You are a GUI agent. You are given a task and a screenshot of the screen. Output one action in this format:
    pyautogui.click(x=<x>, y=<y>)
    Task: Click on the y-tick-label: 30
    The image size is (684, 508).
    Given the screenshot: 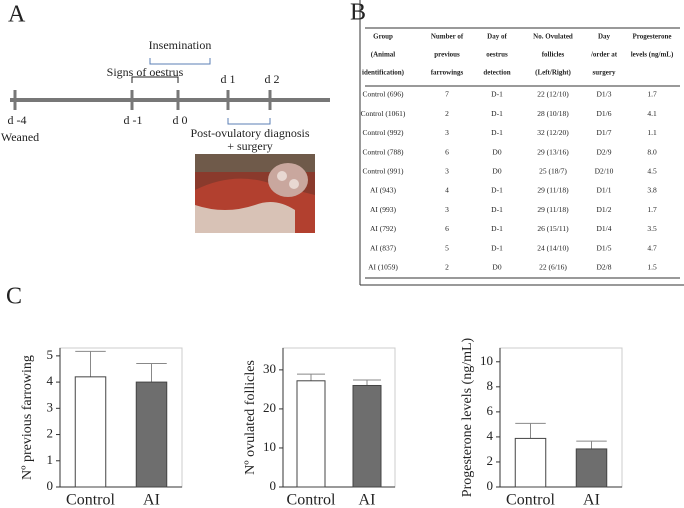 What is the action you would take?
    pyautogui.click(x=269, y=368)
    